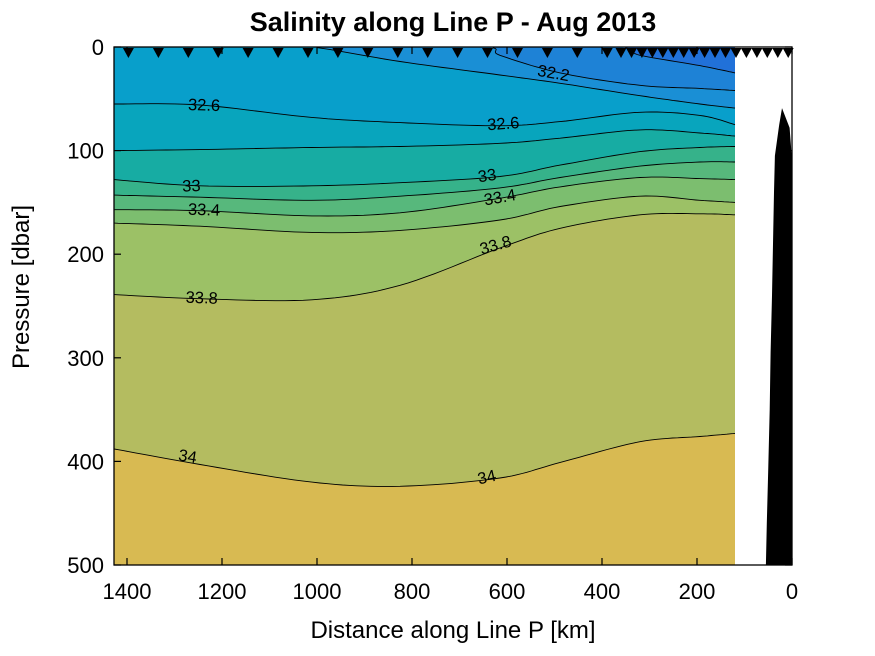 The width and height of the screenshot is (875, 656). I want to click on fill-band-33.4-33.6, so click(424, 205).